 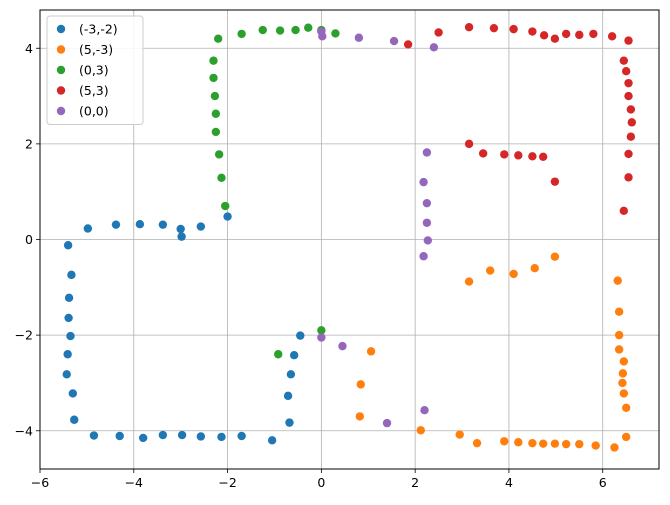 What do you see at coordinates (603, 482) in the screenshot?
I see `x-tick-label: 6` at bounding box center [603, 482].